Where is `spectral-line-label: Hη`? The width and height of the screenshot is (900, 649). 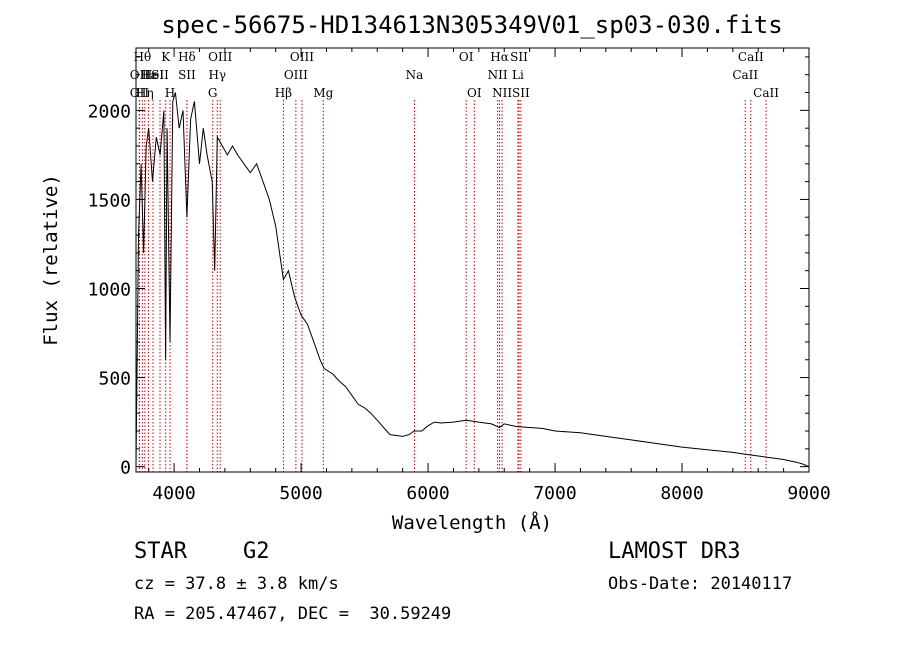 spectral-line-label: Hη is located at coordinates (145, 93).